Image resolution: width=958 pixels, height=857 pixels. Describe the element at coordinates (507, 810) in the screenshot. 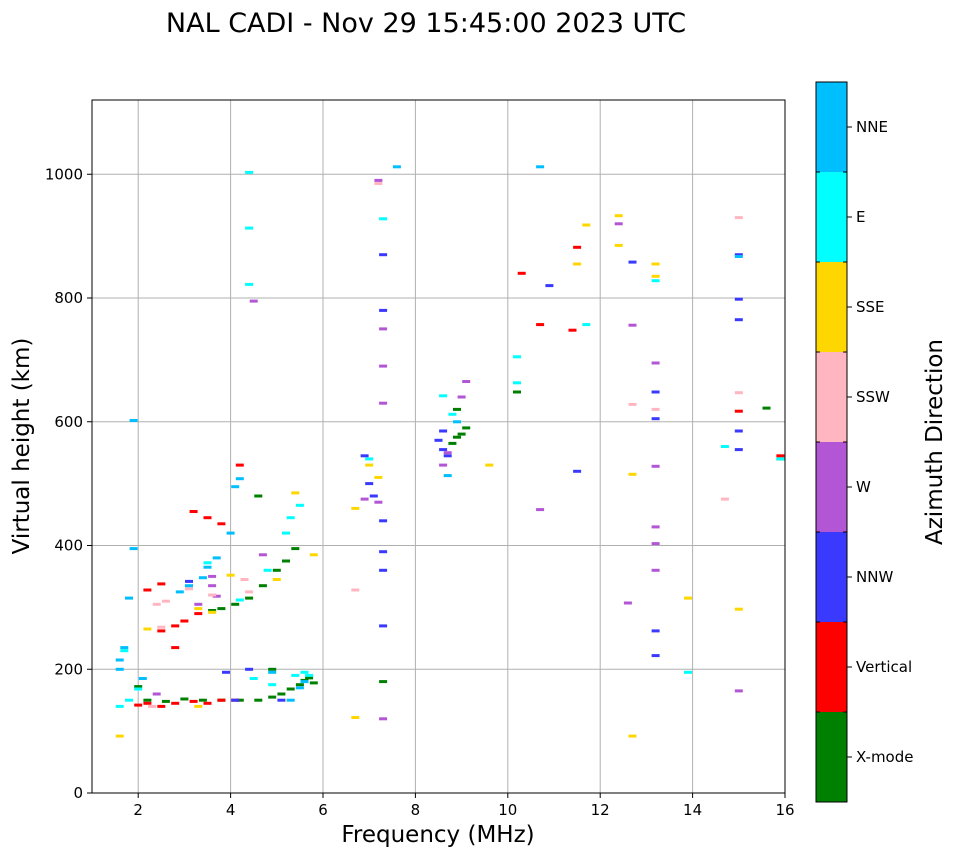

I see `x-tick-label: 10` at that location.